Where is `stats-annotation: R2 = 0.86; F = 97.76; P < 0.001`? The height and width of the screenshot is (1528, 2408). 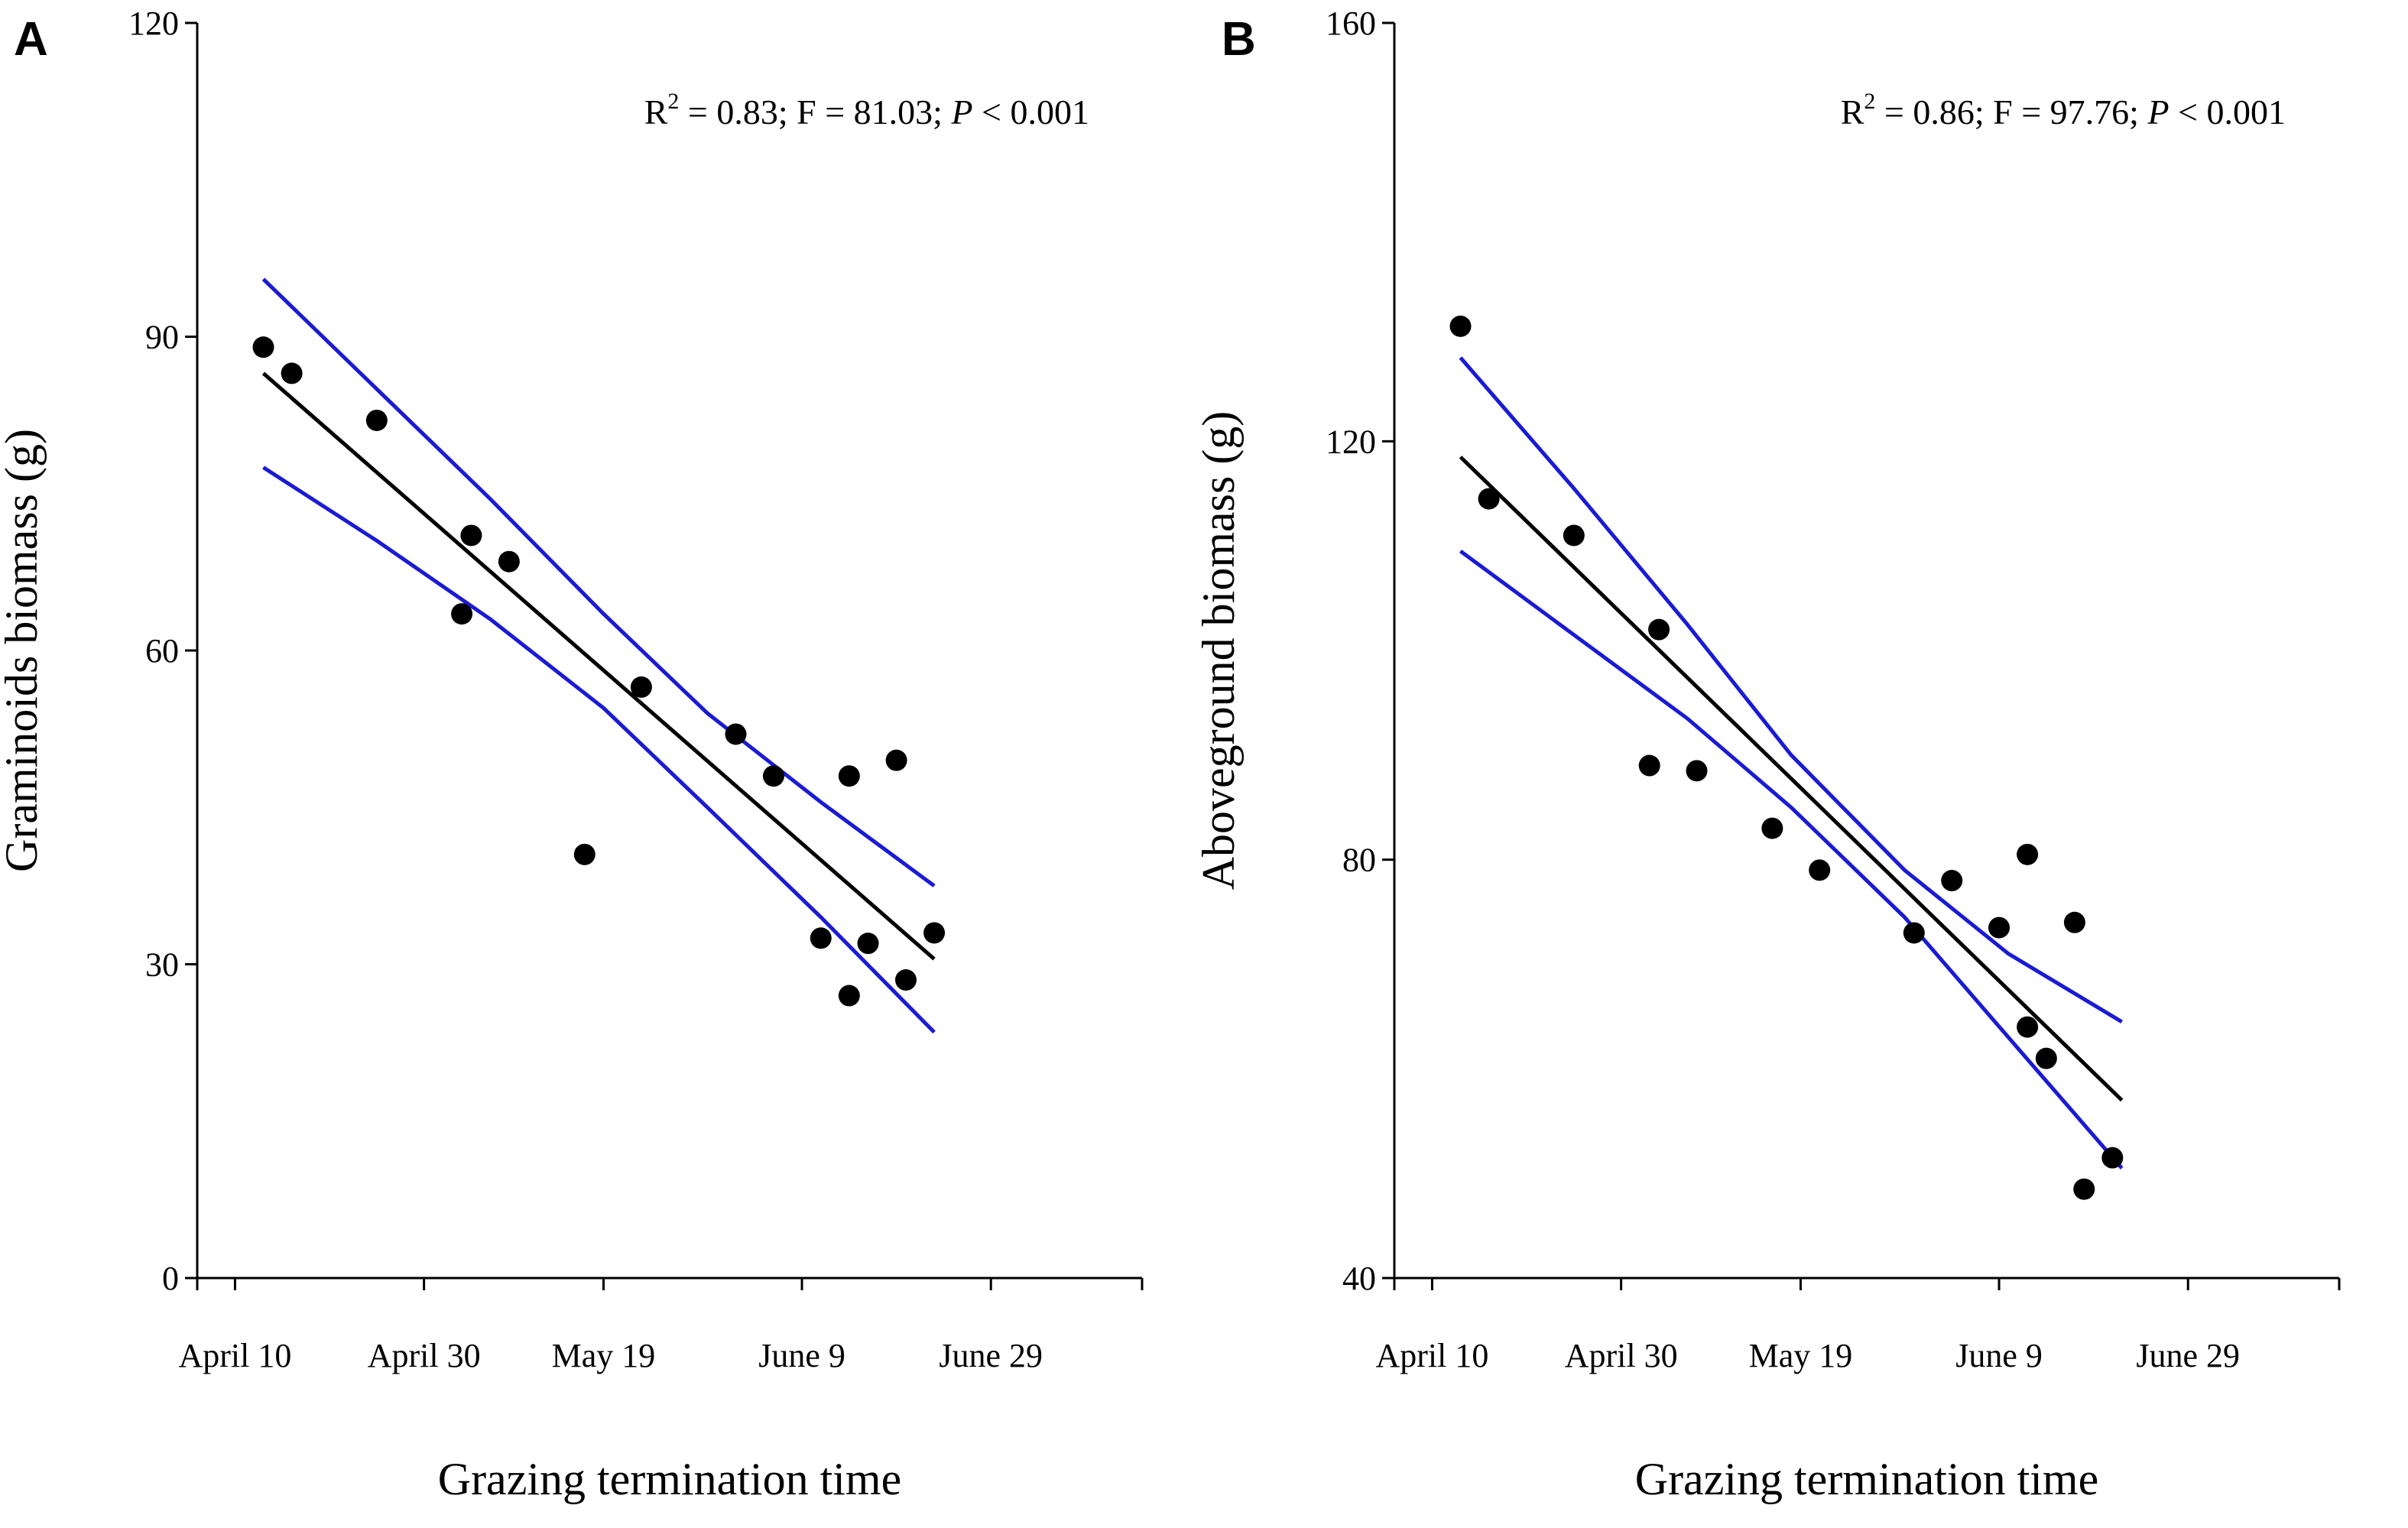 stats-annotation: R2 = 0.86; F = 97.76; P < 0.001 is located at coordinates (2063, 110).